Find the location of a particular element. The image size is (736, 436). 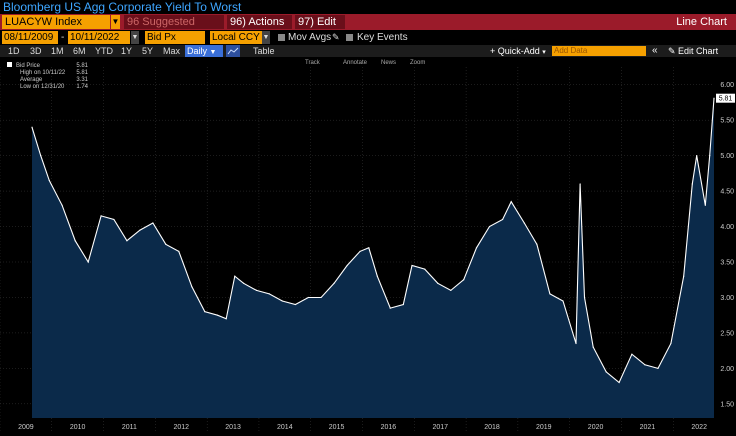

field-select: Bid Px is located at coordinates (175, 37).